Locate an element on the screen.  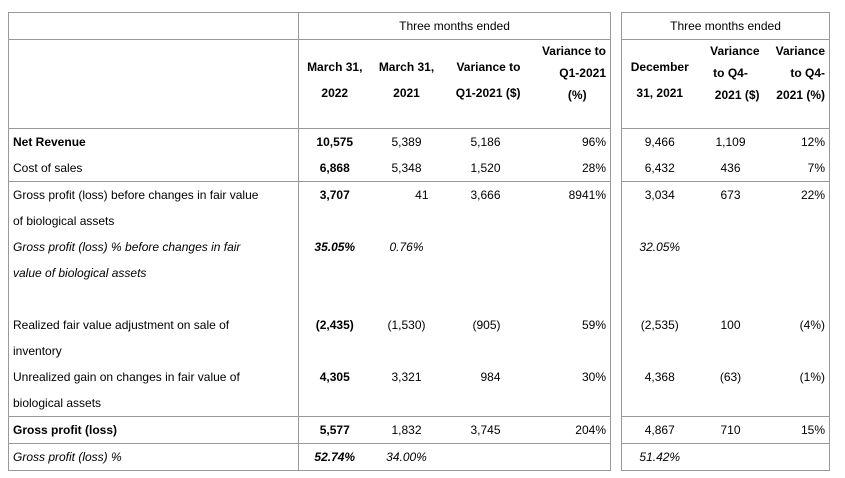
cell: 5,186 is located at coordinates (485, 142).